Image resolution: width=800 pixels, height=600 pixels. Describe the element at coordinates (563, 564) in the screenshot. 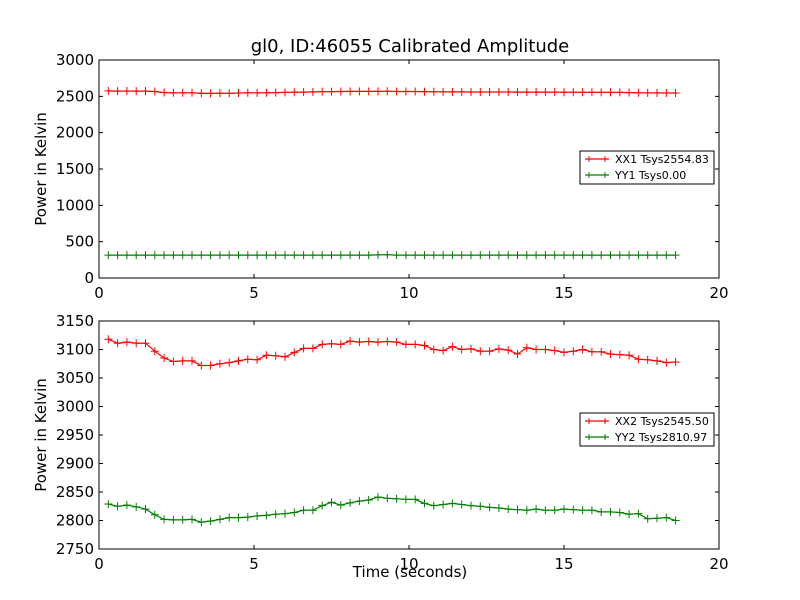

I see `x-tick-label: 15` at that location.